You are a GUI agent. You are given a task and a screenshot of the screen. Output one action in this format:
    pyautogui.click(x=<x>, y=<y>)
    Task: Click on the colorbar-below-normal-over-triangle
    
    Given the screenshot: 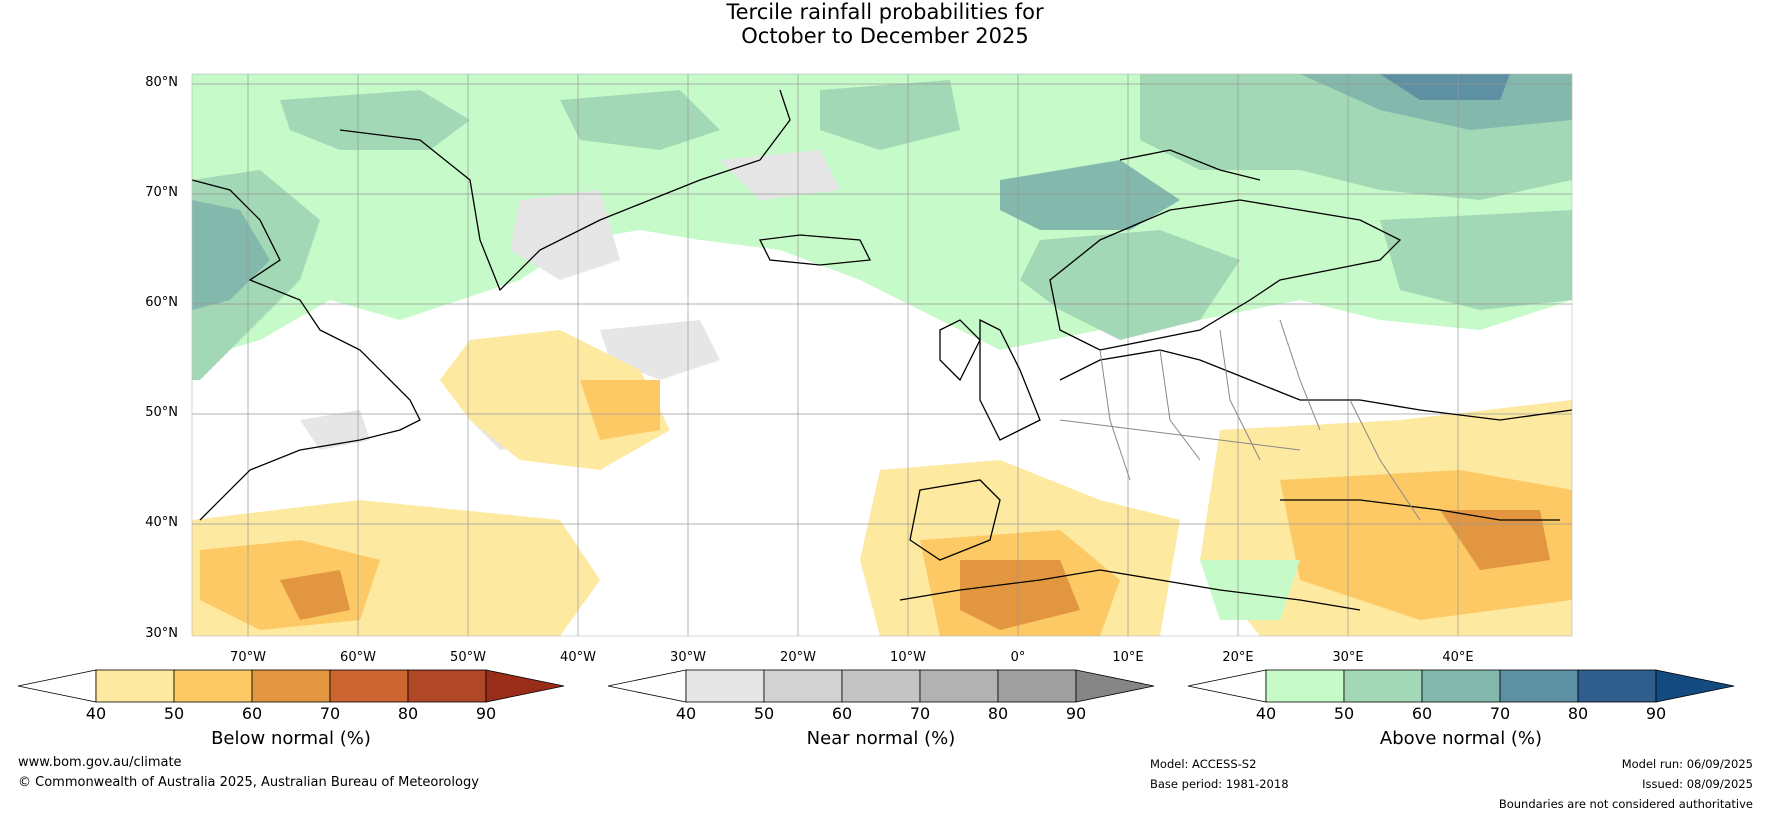 What is the action you would take?
    pyautogui.click(x=525, y=686)
    